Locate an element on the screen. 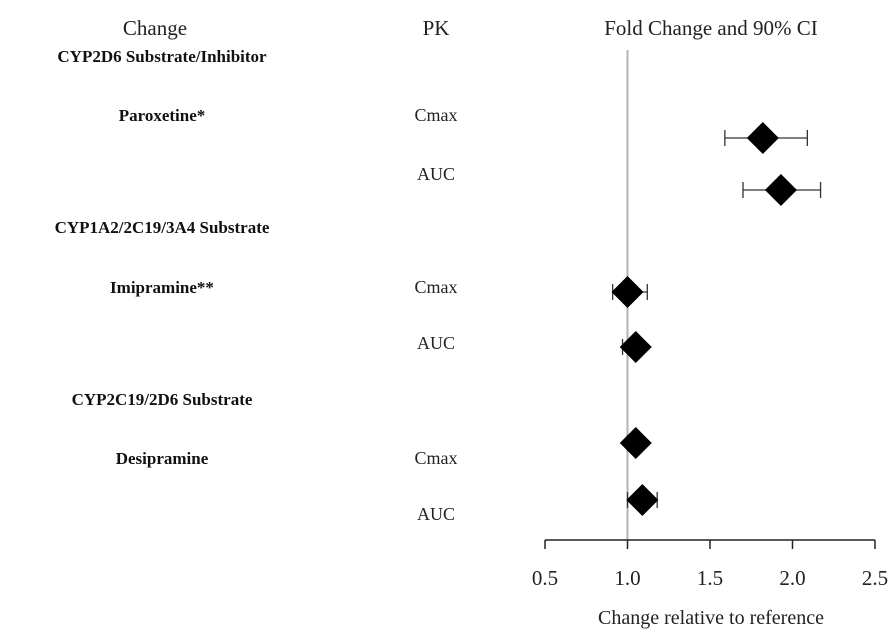 This screenshot has height=631, width=893. drug-label: Desipramine is located at coordinates (162, 458).